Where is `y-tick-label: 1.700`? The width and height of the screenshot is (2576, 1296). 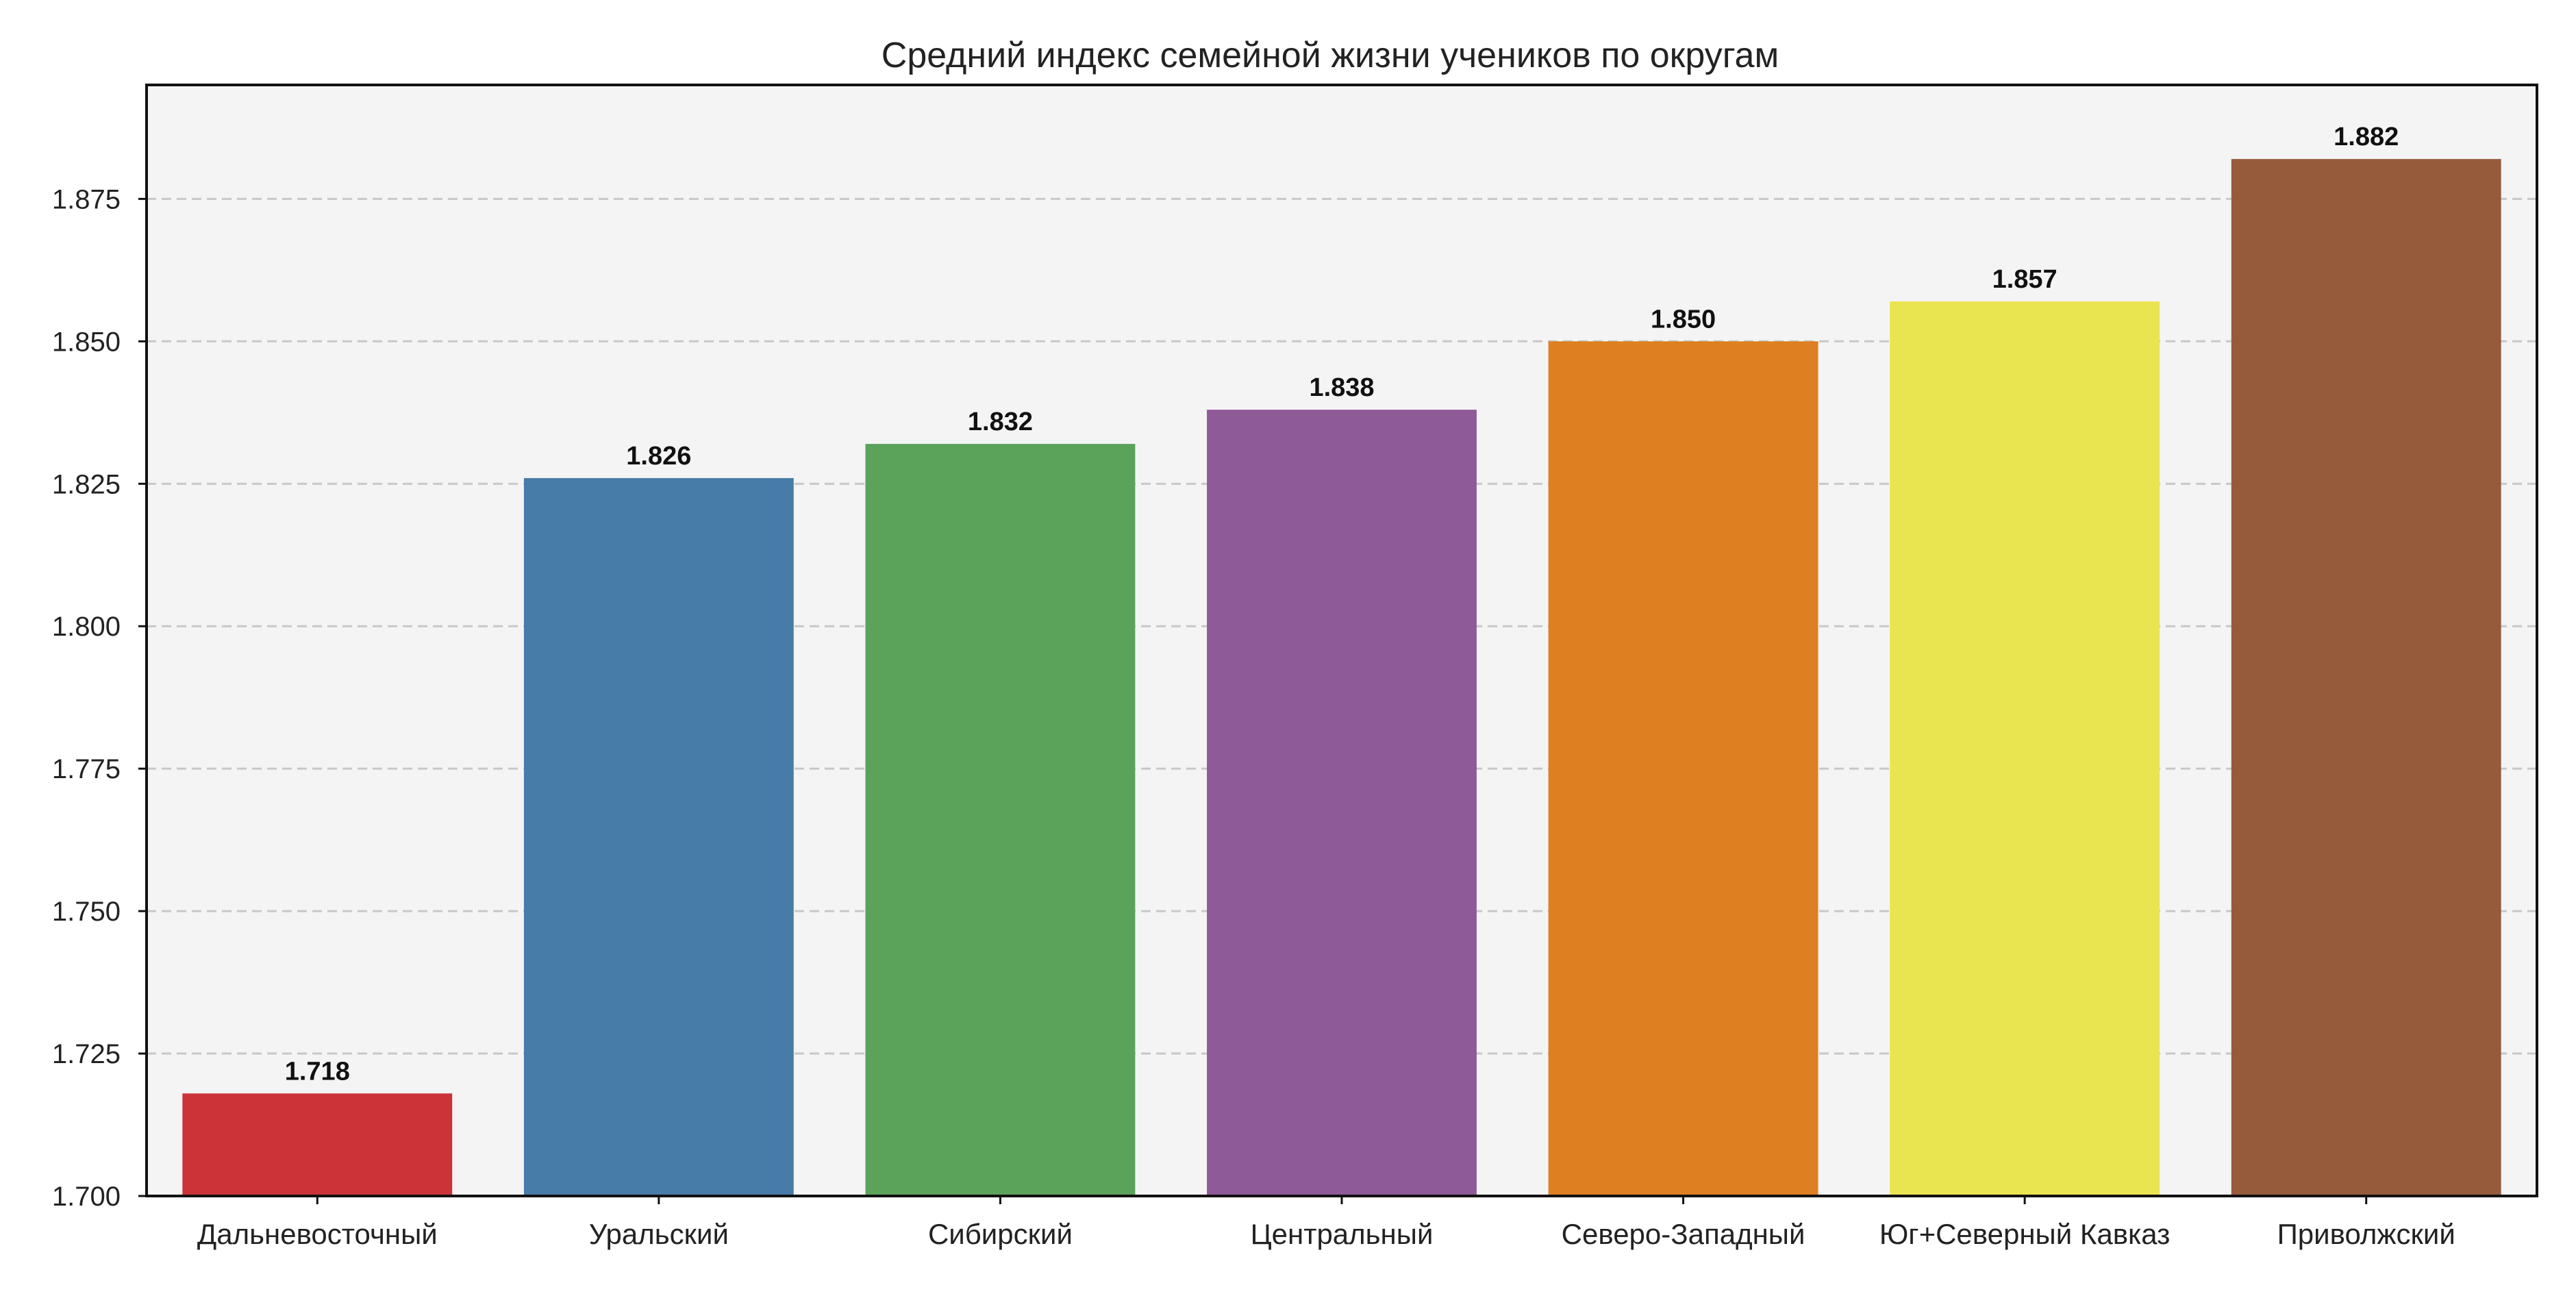 y-tick-label: 1.700 is located at coordinates (86, 1197).